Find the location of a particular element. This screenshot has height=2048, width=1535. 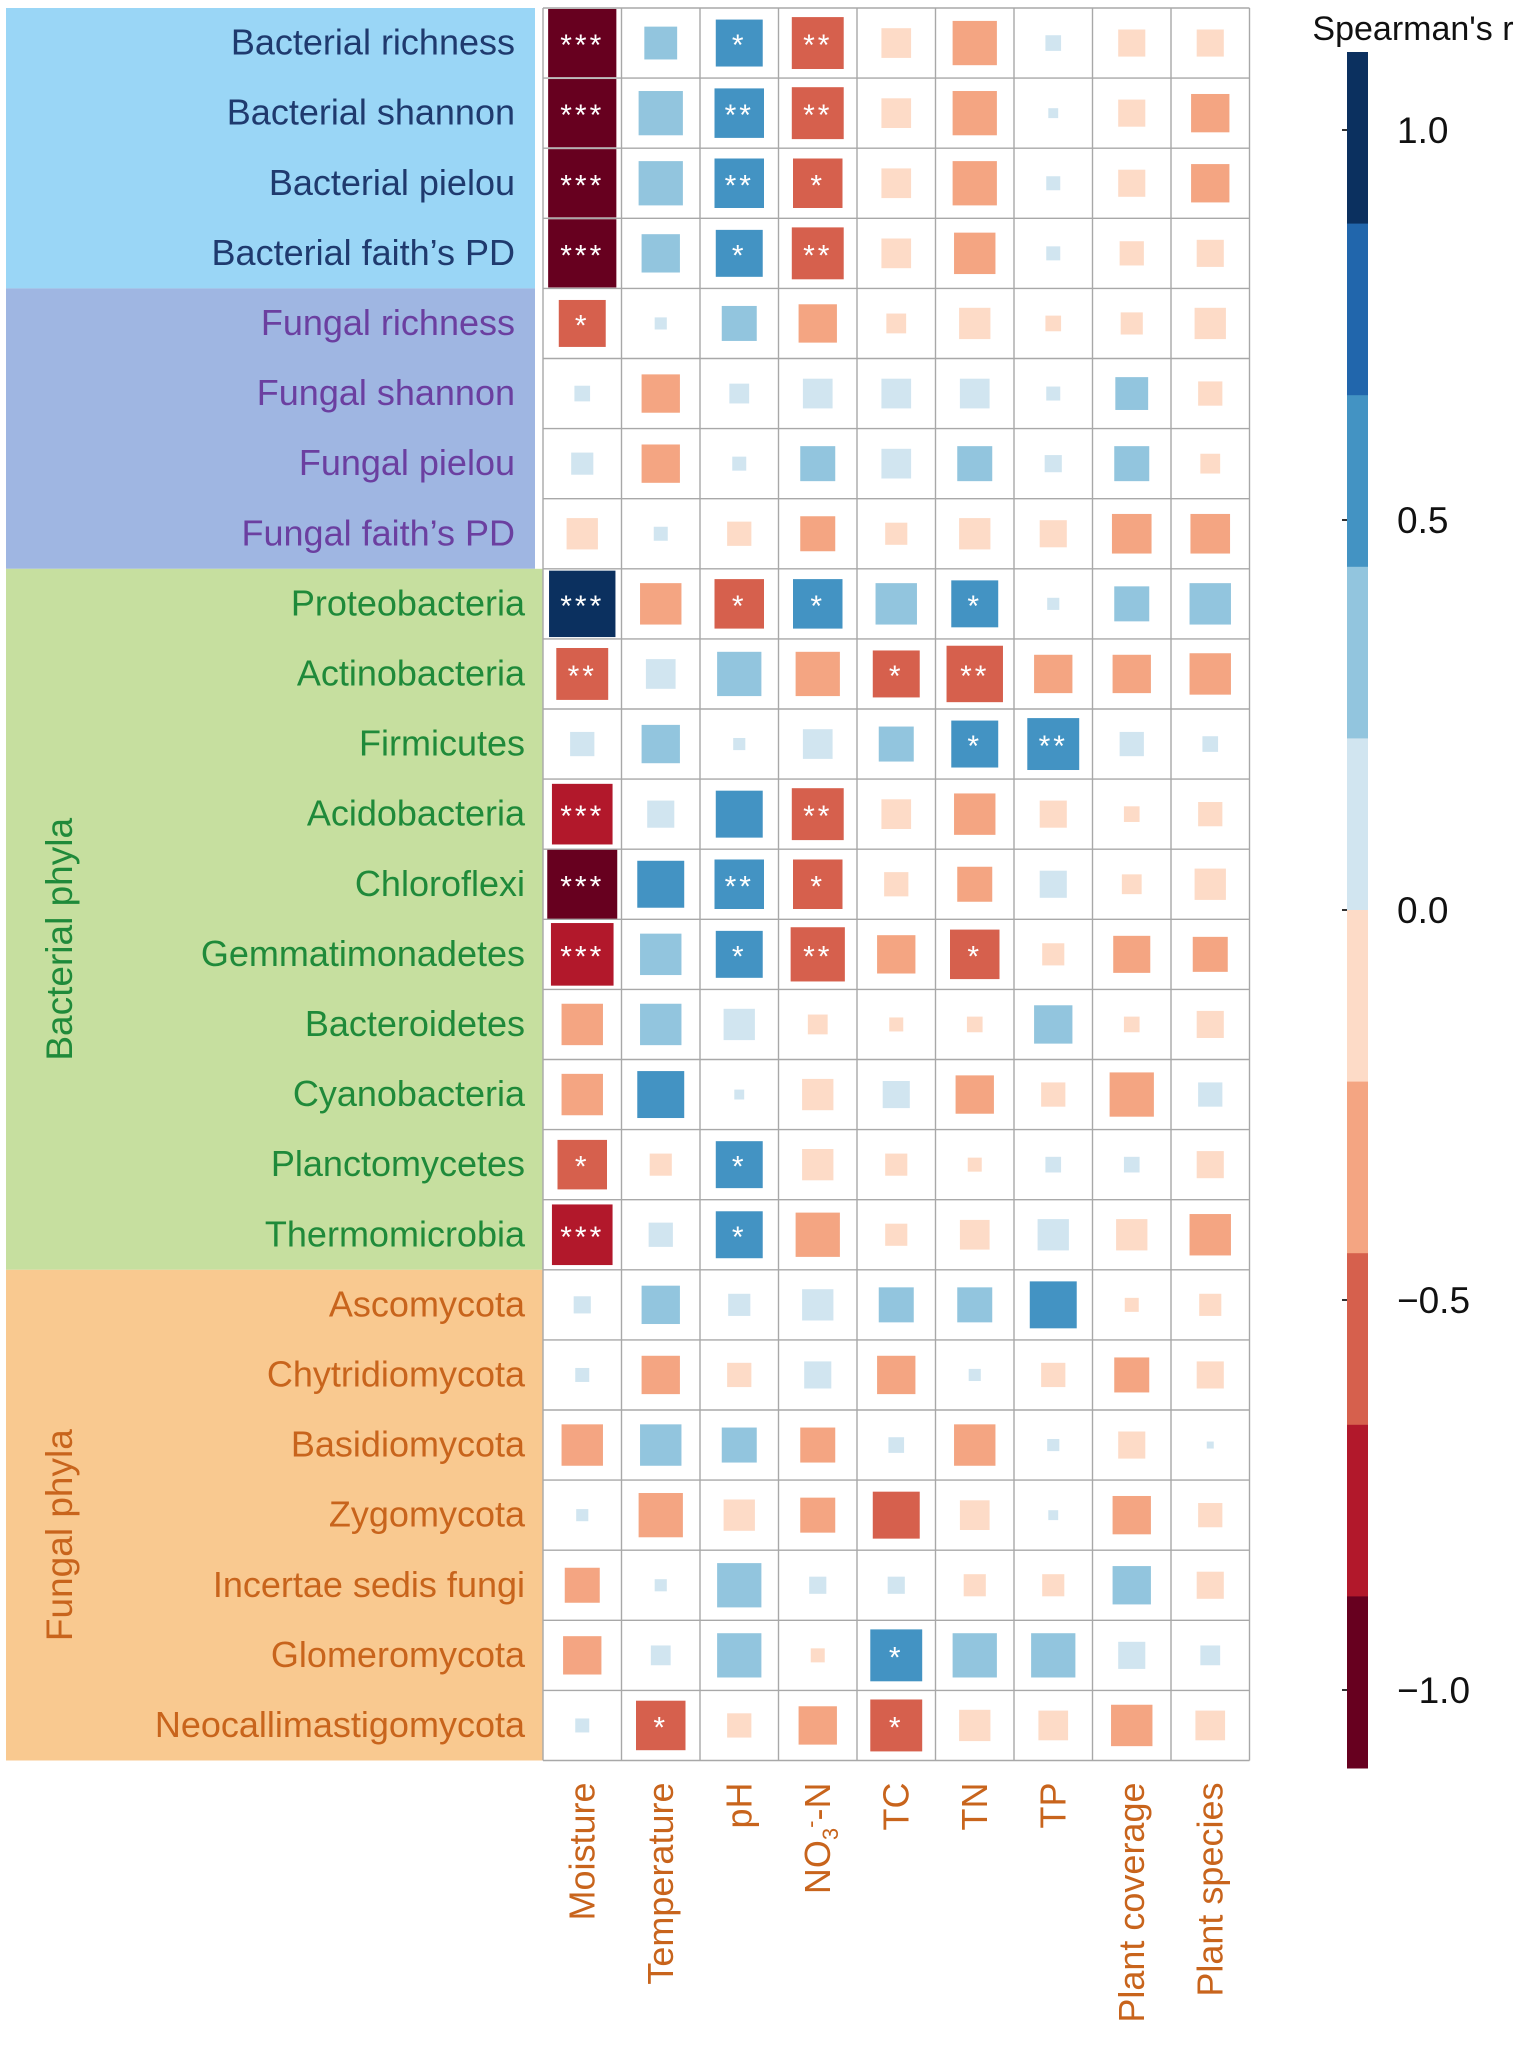

row-label: Ascomycota is located at coordinates (427, 1303).